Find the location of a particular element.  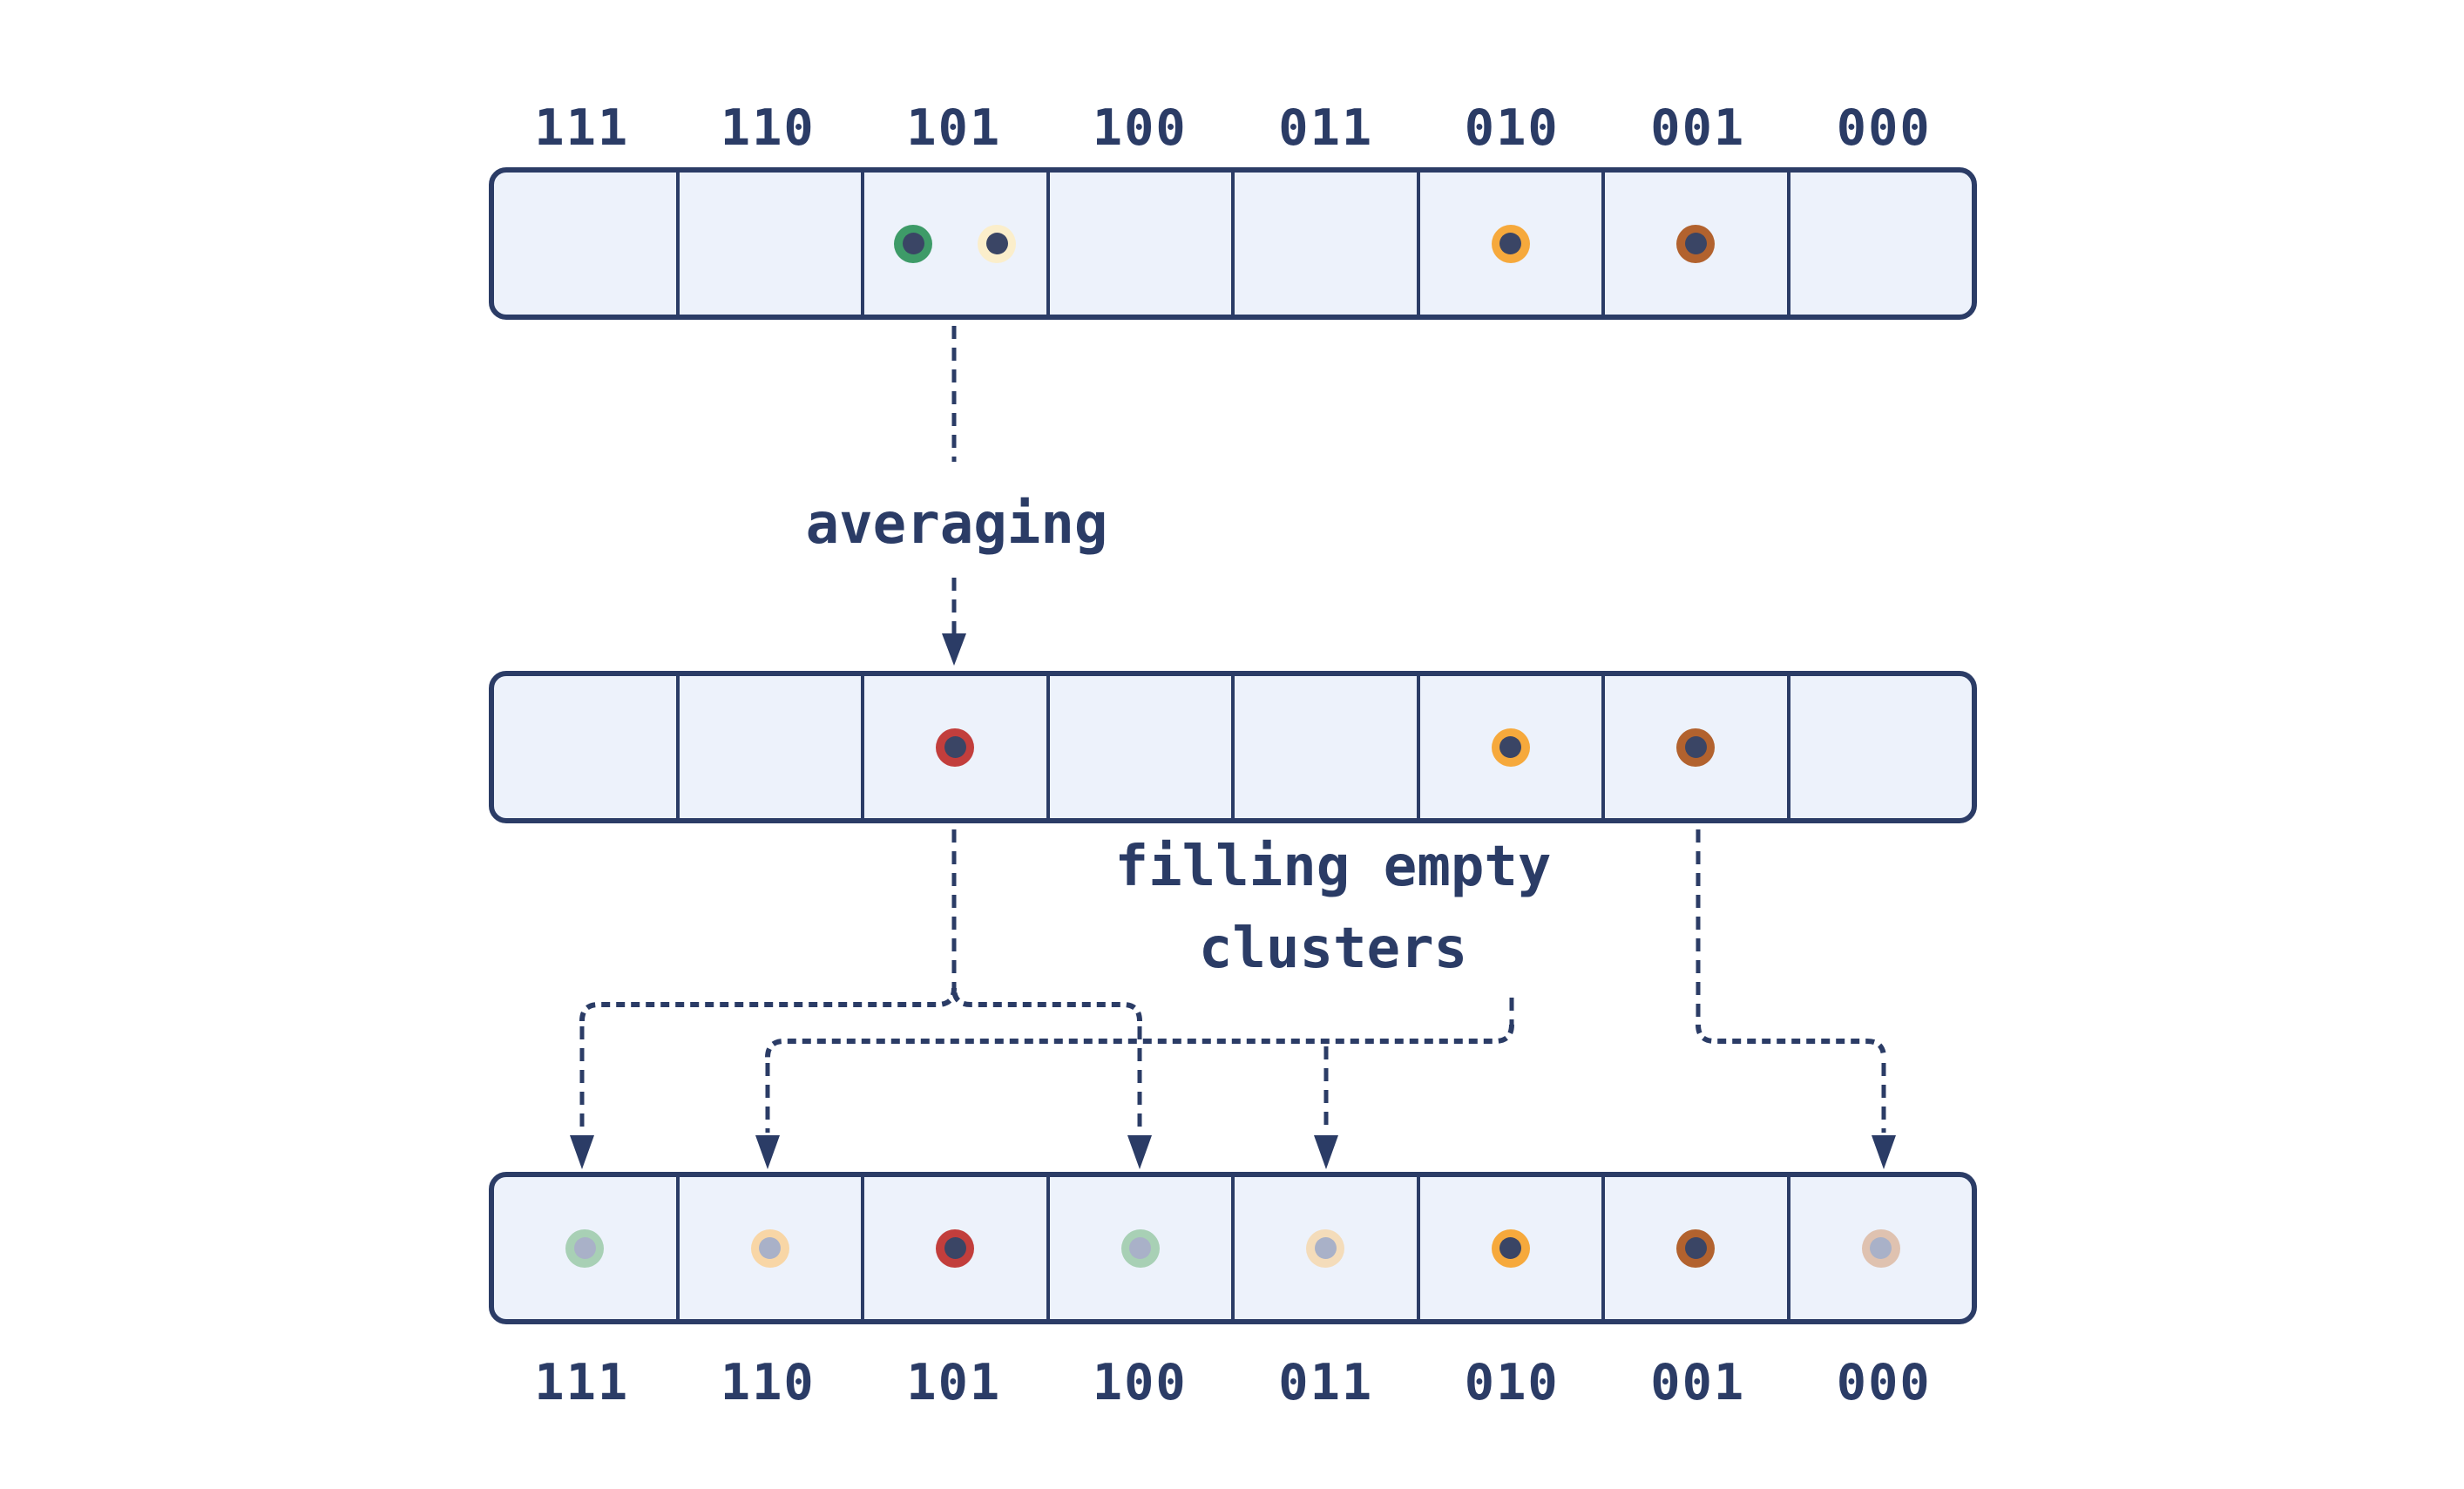

bit-label-110-top: 110 is located at coordinates (768, 128).